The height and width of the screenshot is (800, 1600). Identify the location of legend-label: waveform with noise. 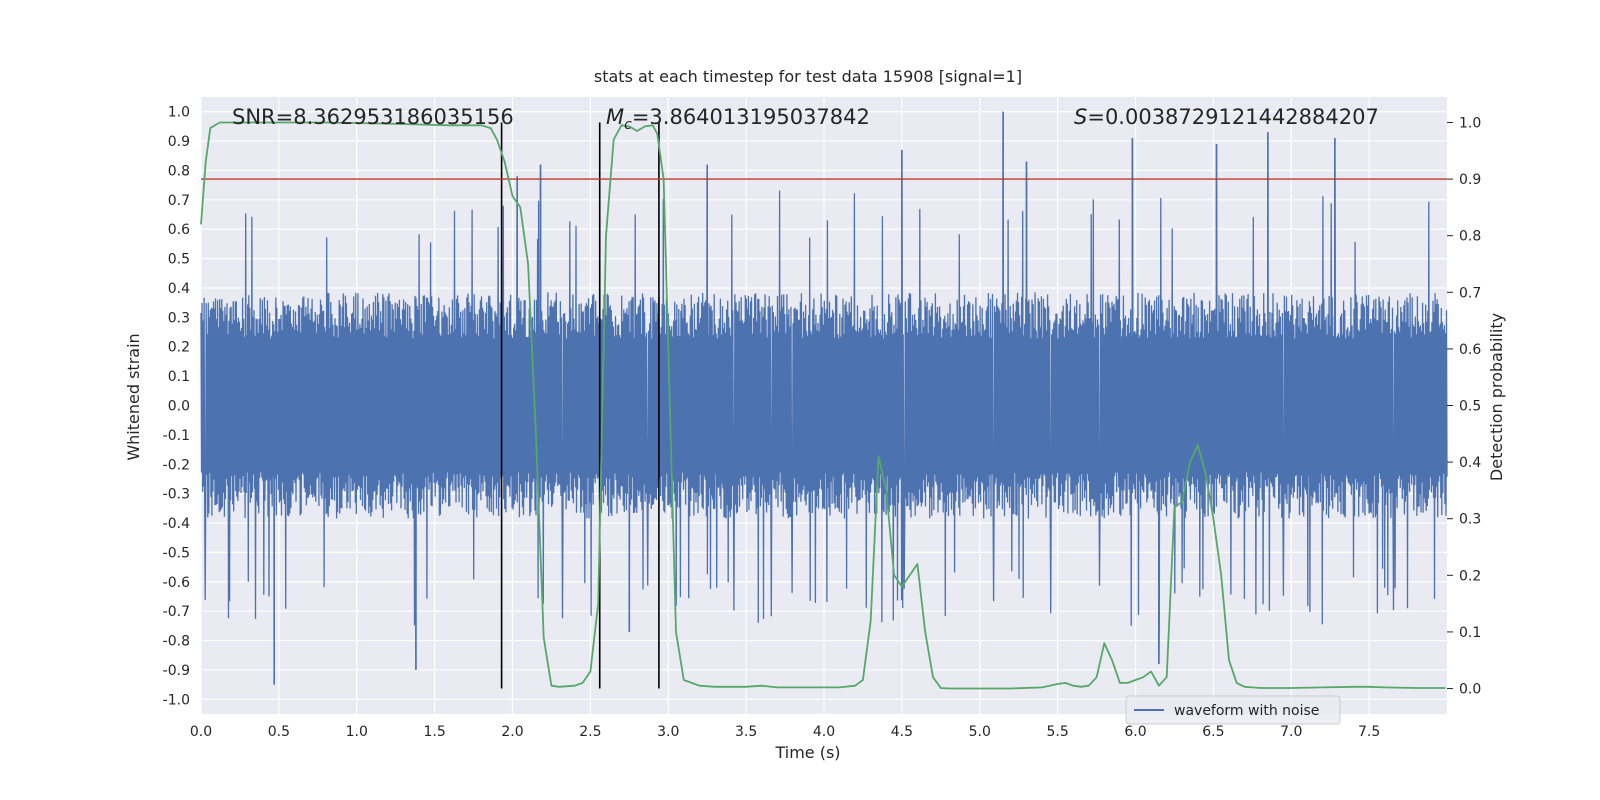
(1246, 711).